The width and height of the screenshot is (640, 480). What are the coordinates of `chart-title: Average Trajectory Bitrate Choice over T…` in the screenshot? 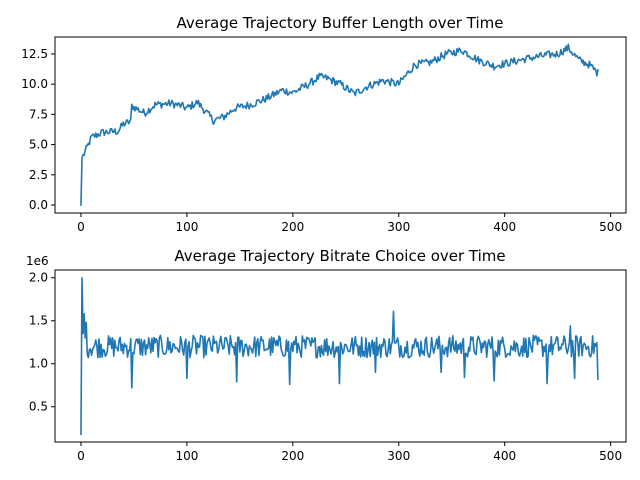 It's located at (339, 256).